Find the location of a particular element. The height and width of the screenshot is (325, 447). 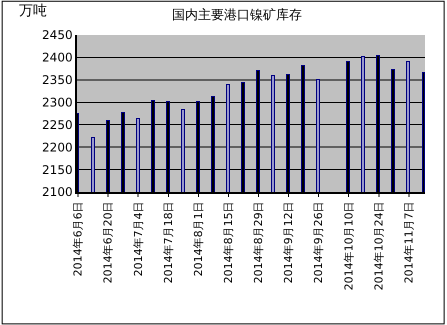

x-tick-label: 2014年9月12日 is located at coordinates (289, 242).